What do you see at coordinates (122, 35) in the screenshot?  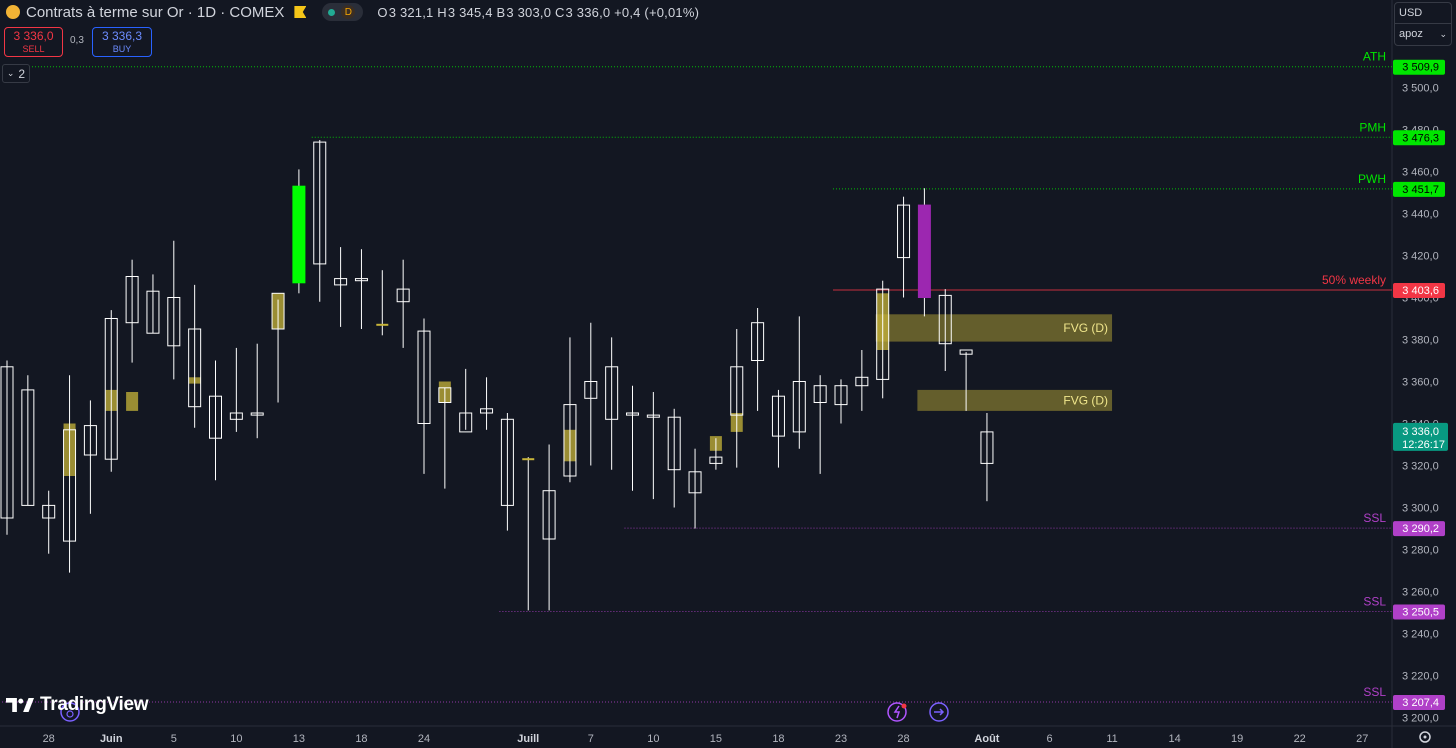 I see `buy-price: 3 336,3` at bounding box center [122, 35].